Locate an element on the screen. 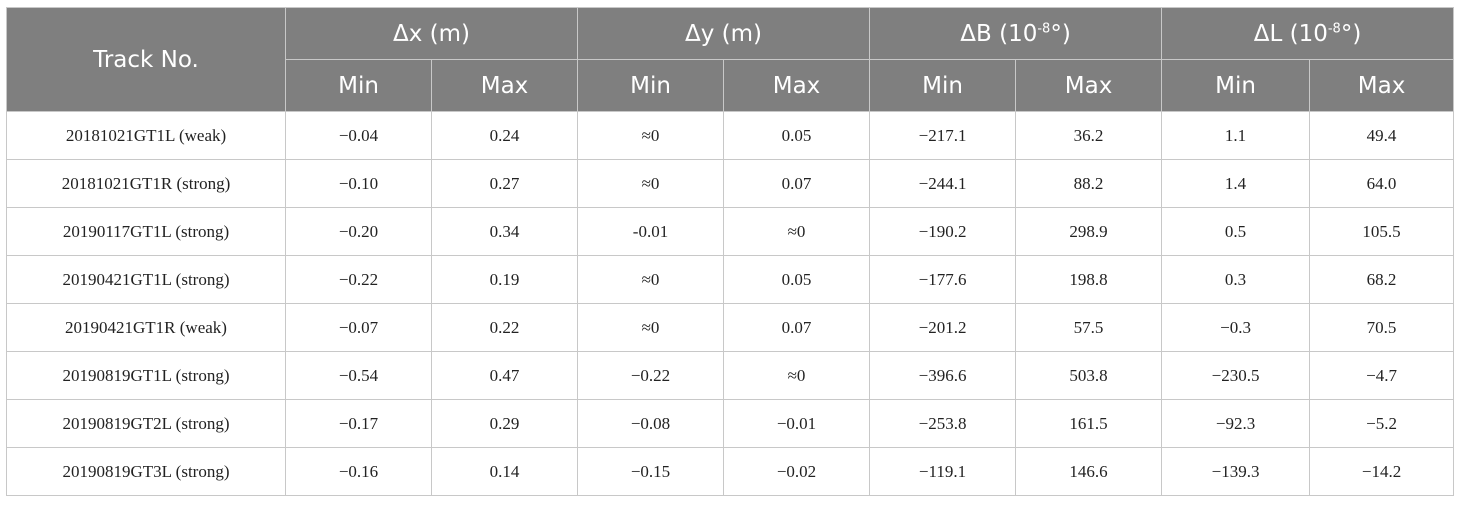 This screenshot has width=1460, height=506. value-cell: 503.8 is located at coordinates (1089, 375).